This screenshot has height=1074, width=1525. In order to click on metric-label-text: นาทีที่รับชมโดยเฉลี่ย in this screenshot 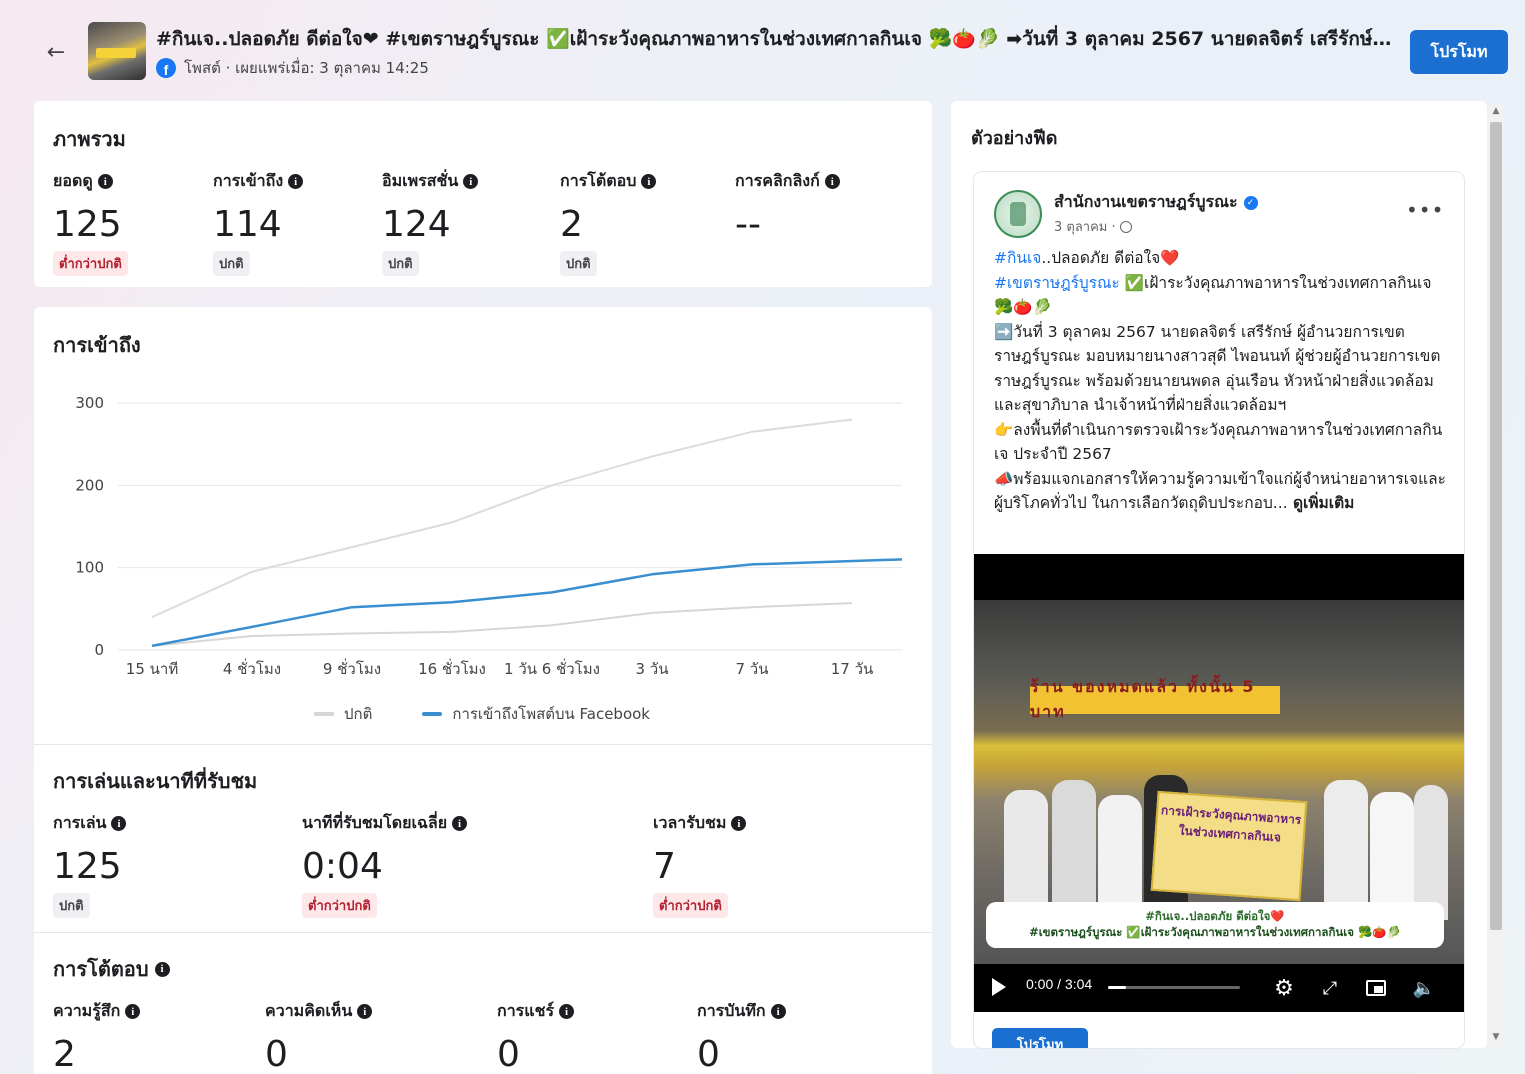, I will do `click(375, 822)`.